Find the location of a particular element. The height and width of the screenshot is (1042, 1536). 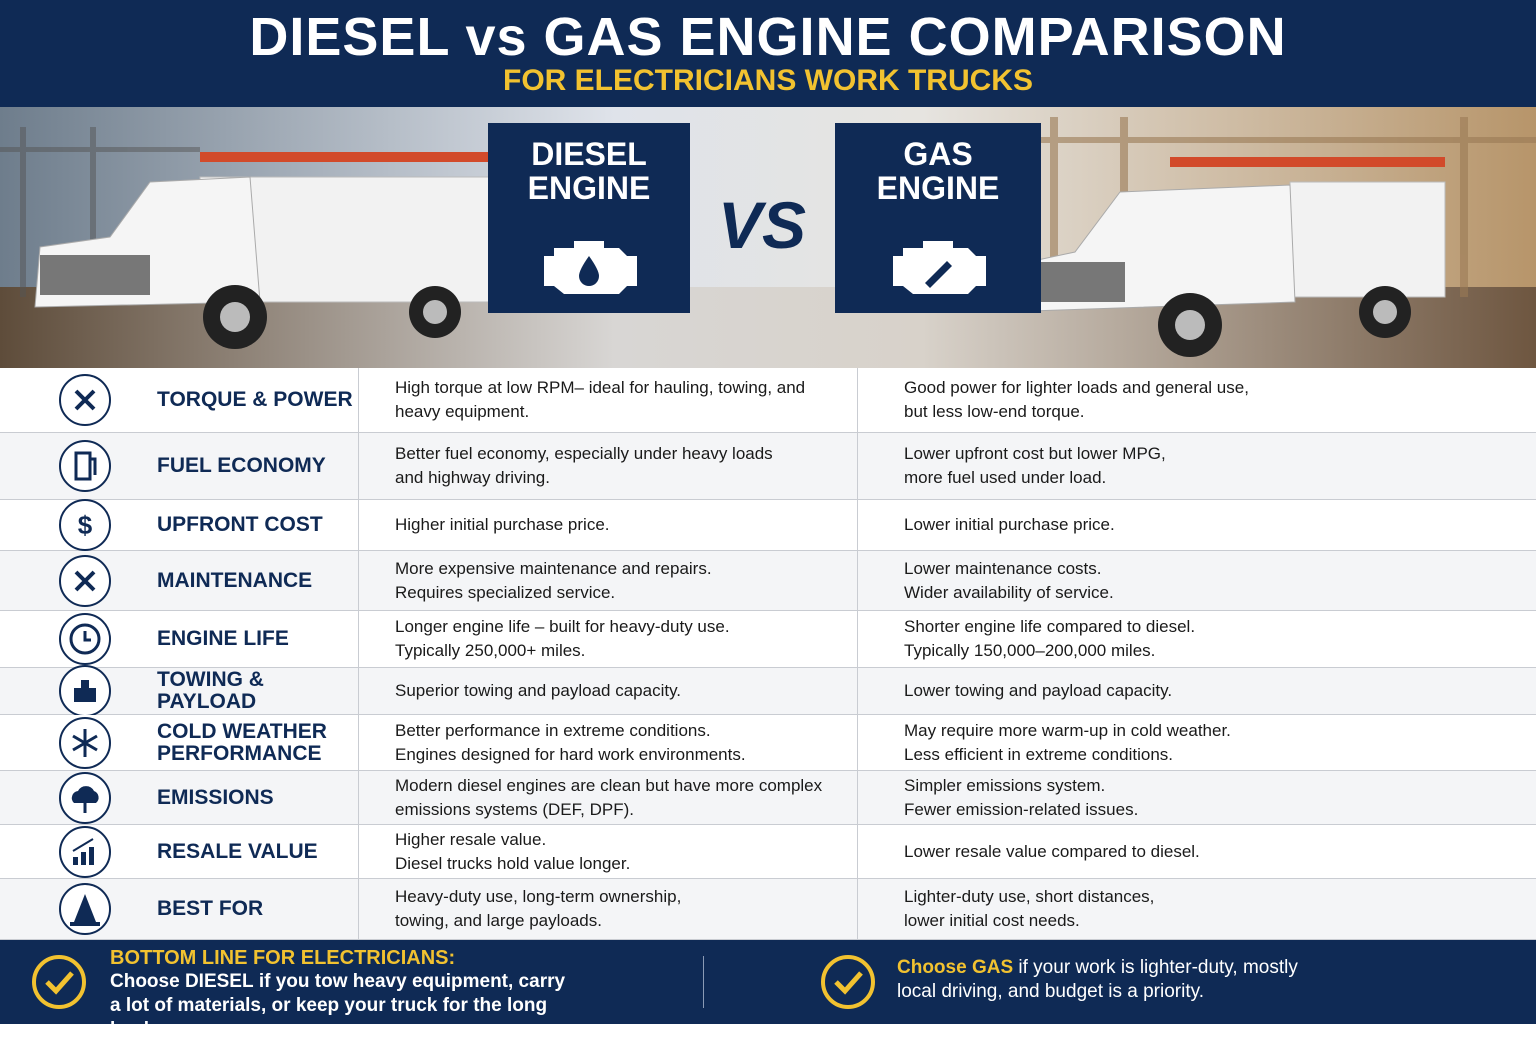

label-line: PERFORMANCE is located at coordinates (239, 753).